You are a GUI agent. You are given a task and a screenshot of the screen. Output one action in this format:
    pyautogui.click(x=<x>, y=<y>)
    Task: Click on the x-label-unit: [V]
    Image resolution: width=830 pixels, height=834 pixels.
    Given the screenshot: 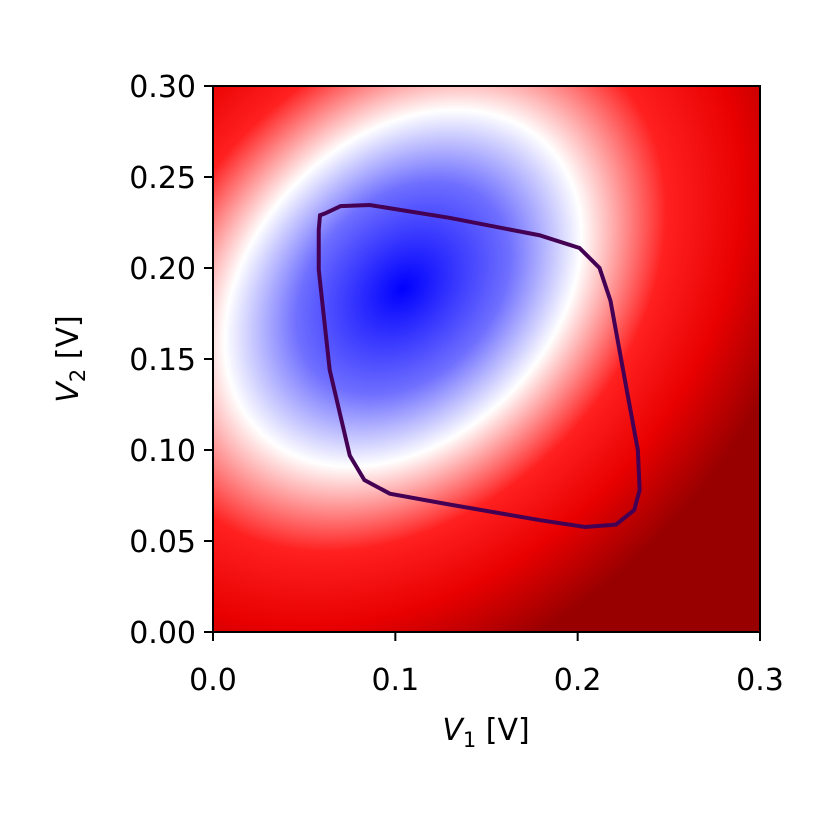 What is the action you would take?
    pyautogui.click(x=502, y=730)
    